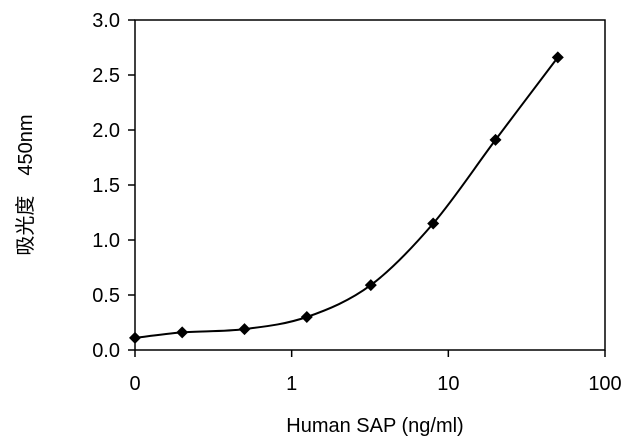 This screenshot has width=629, height=441. What do you see at coordinates (604, 384) in the screenshot?
I see `x-tick-label: 100` at bounding box center [604, 384].